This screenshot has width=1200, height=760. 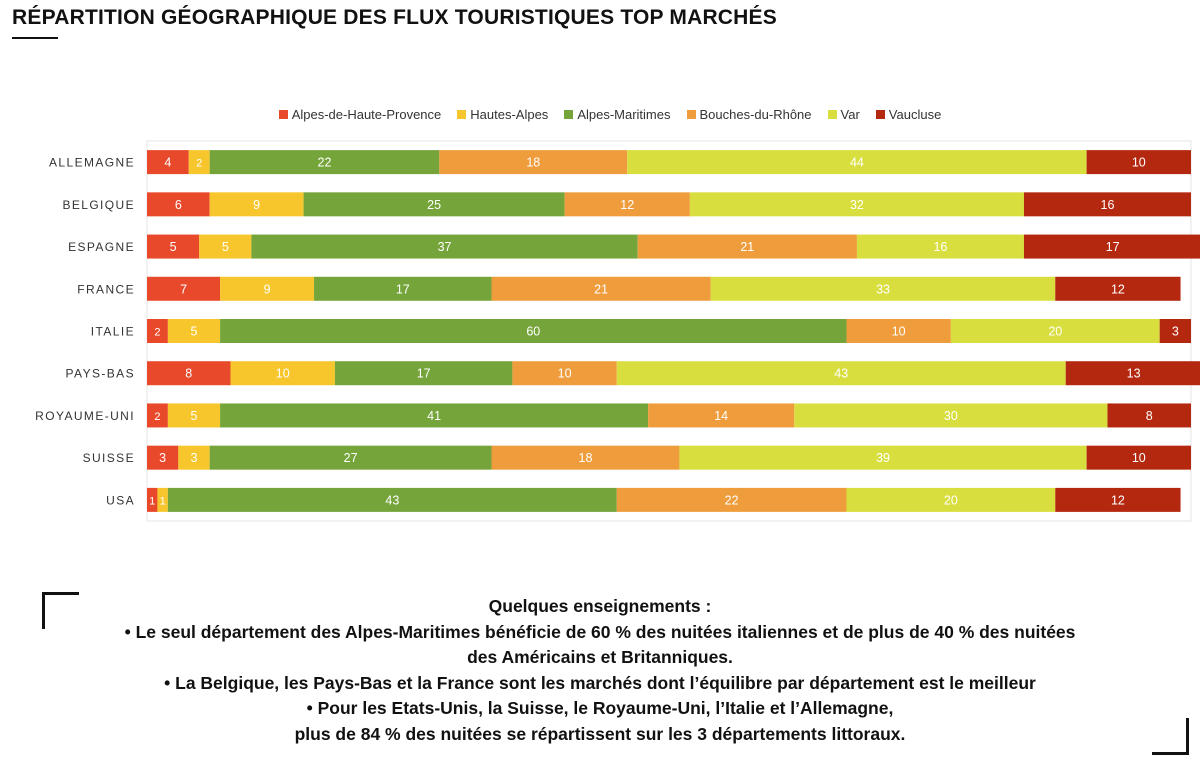 I want to click on data-label: 27, so click(x=351, y=458).